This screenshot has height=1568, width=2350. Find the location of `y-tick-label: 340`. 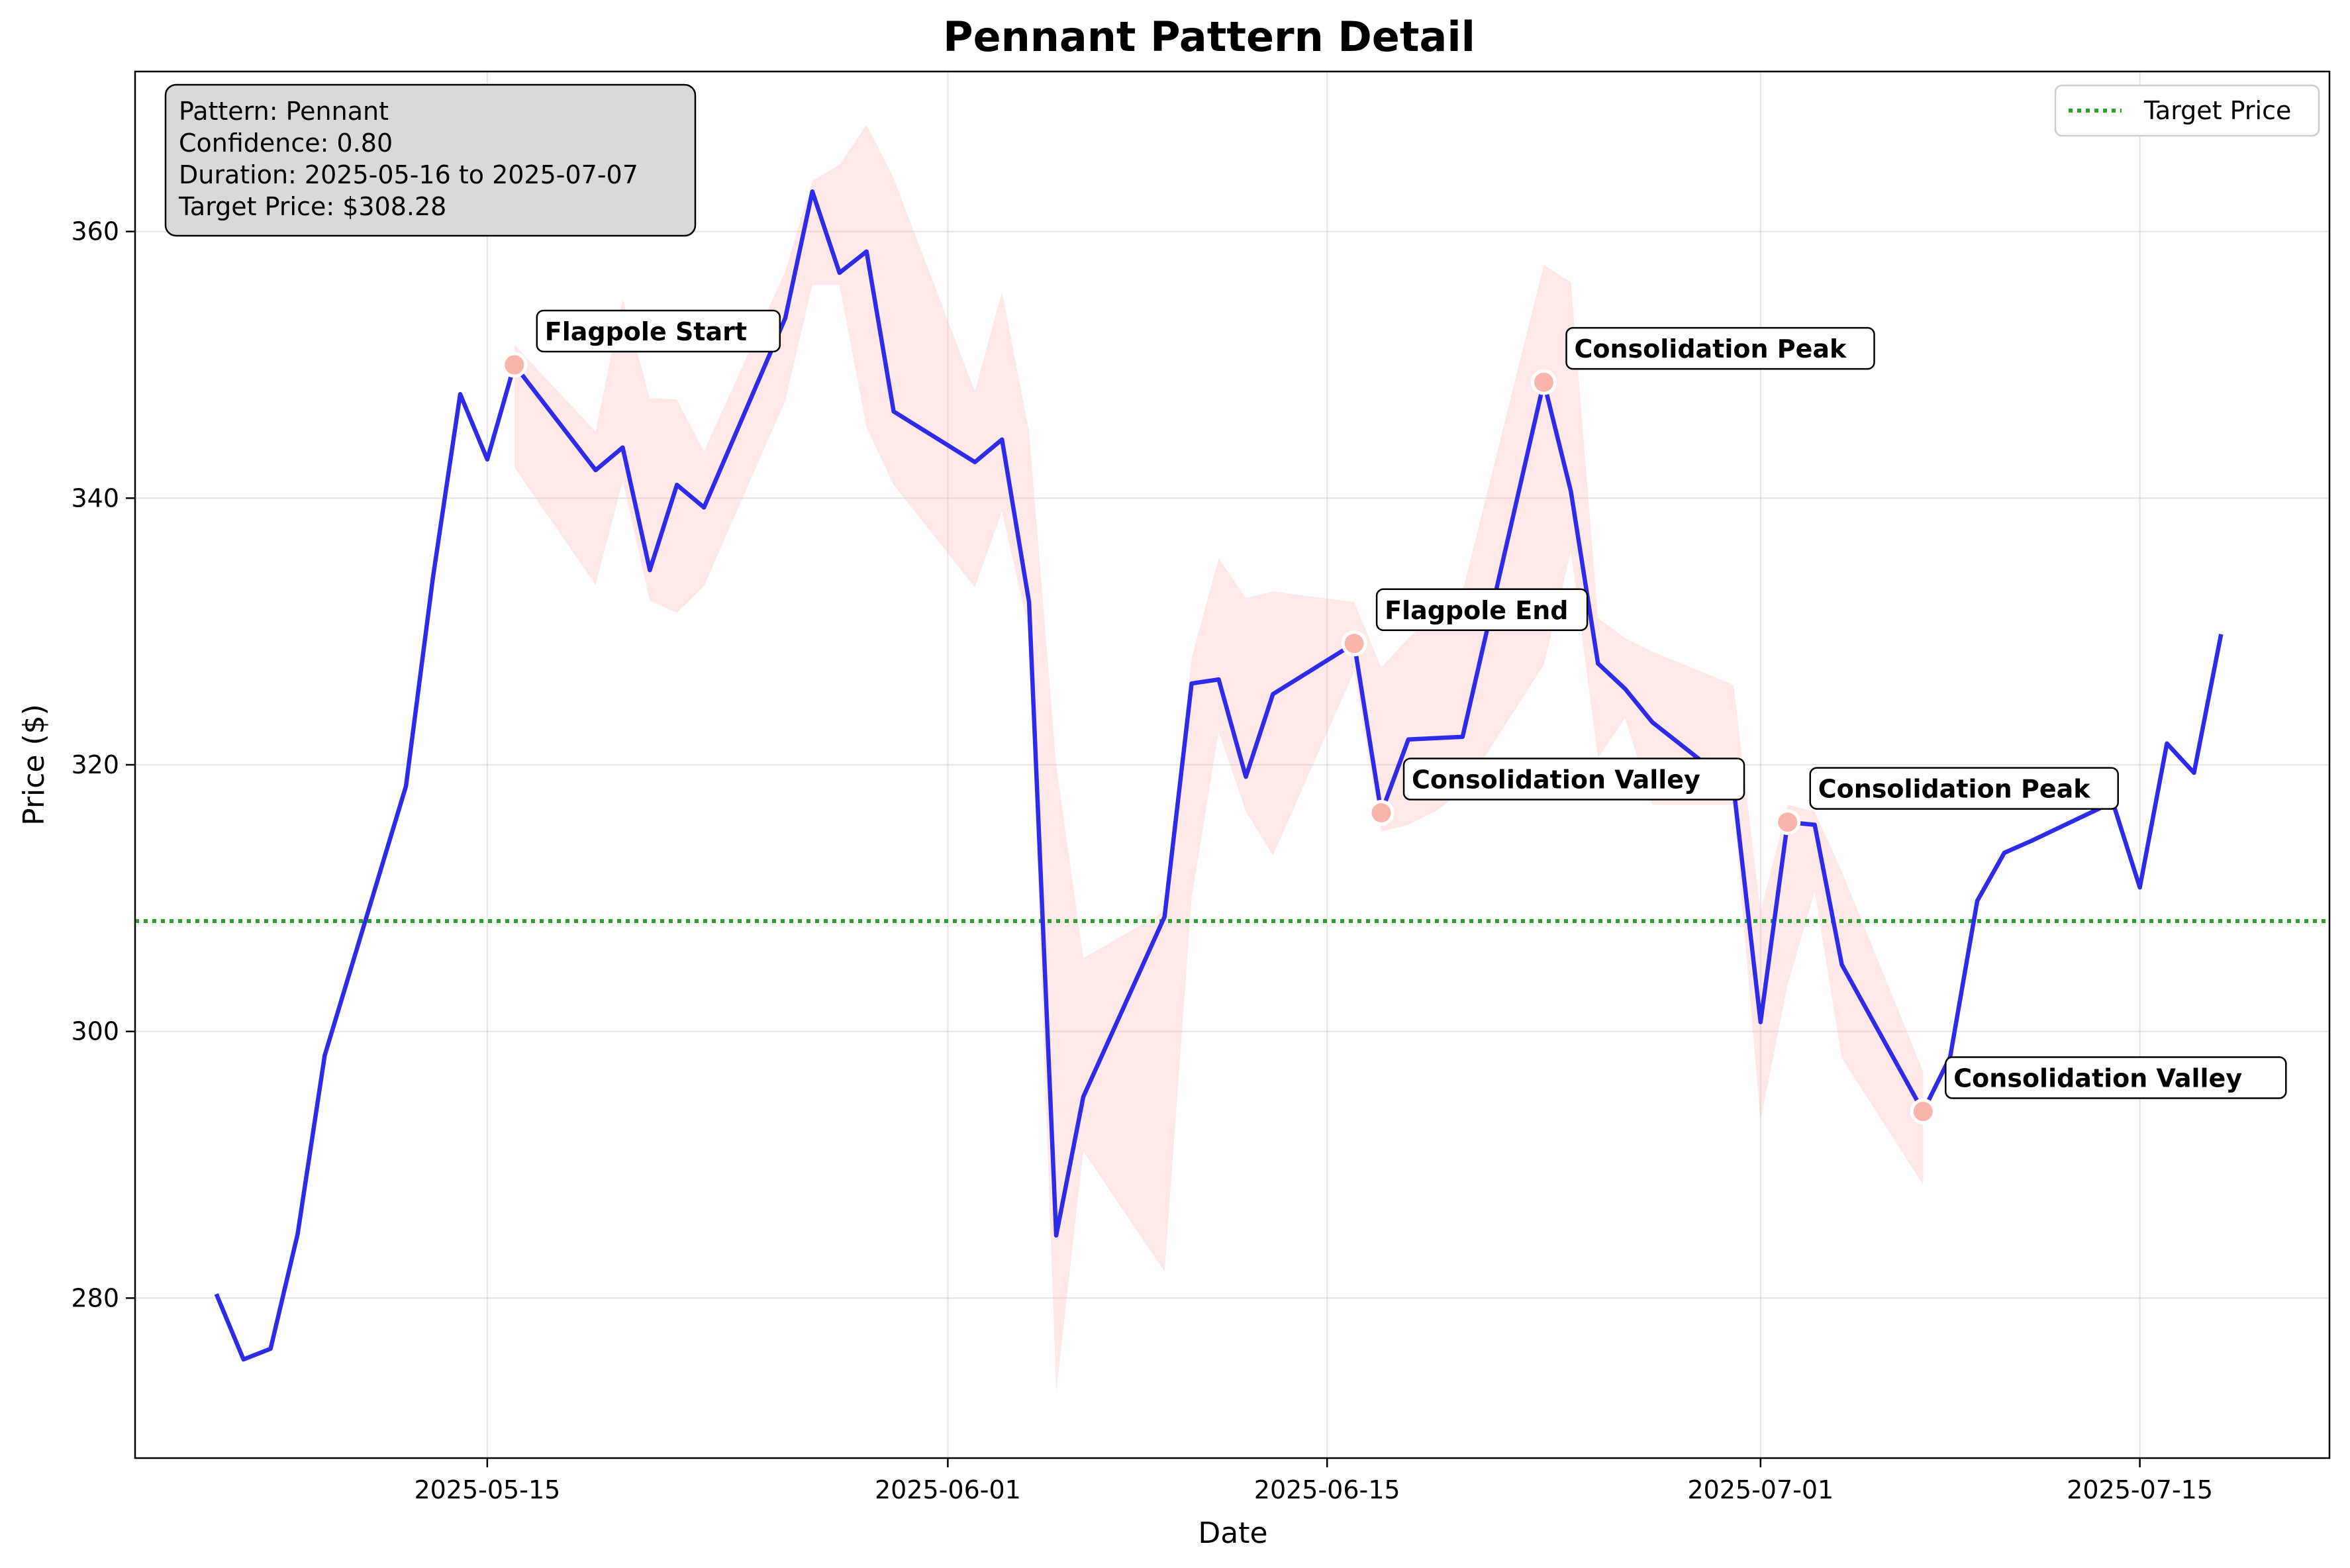

y-tick-label: 340 is located at coordinates (95, 498).